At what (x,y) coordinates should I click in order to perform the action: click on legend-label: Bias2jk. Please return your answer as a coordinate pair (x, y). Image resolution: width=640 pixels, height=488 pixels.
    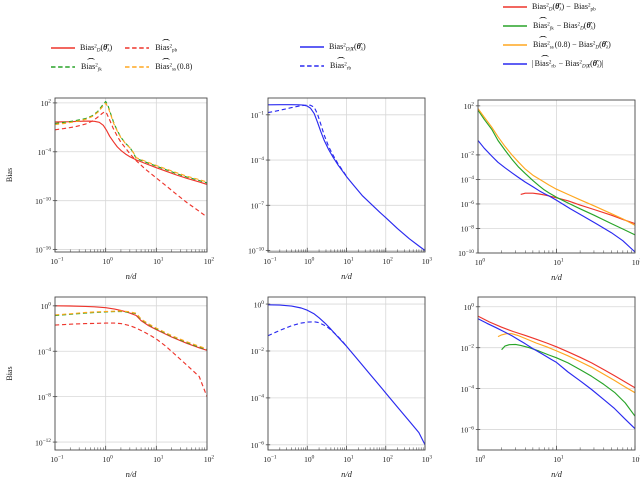
    Looking at the image, I should click on (91, 67).